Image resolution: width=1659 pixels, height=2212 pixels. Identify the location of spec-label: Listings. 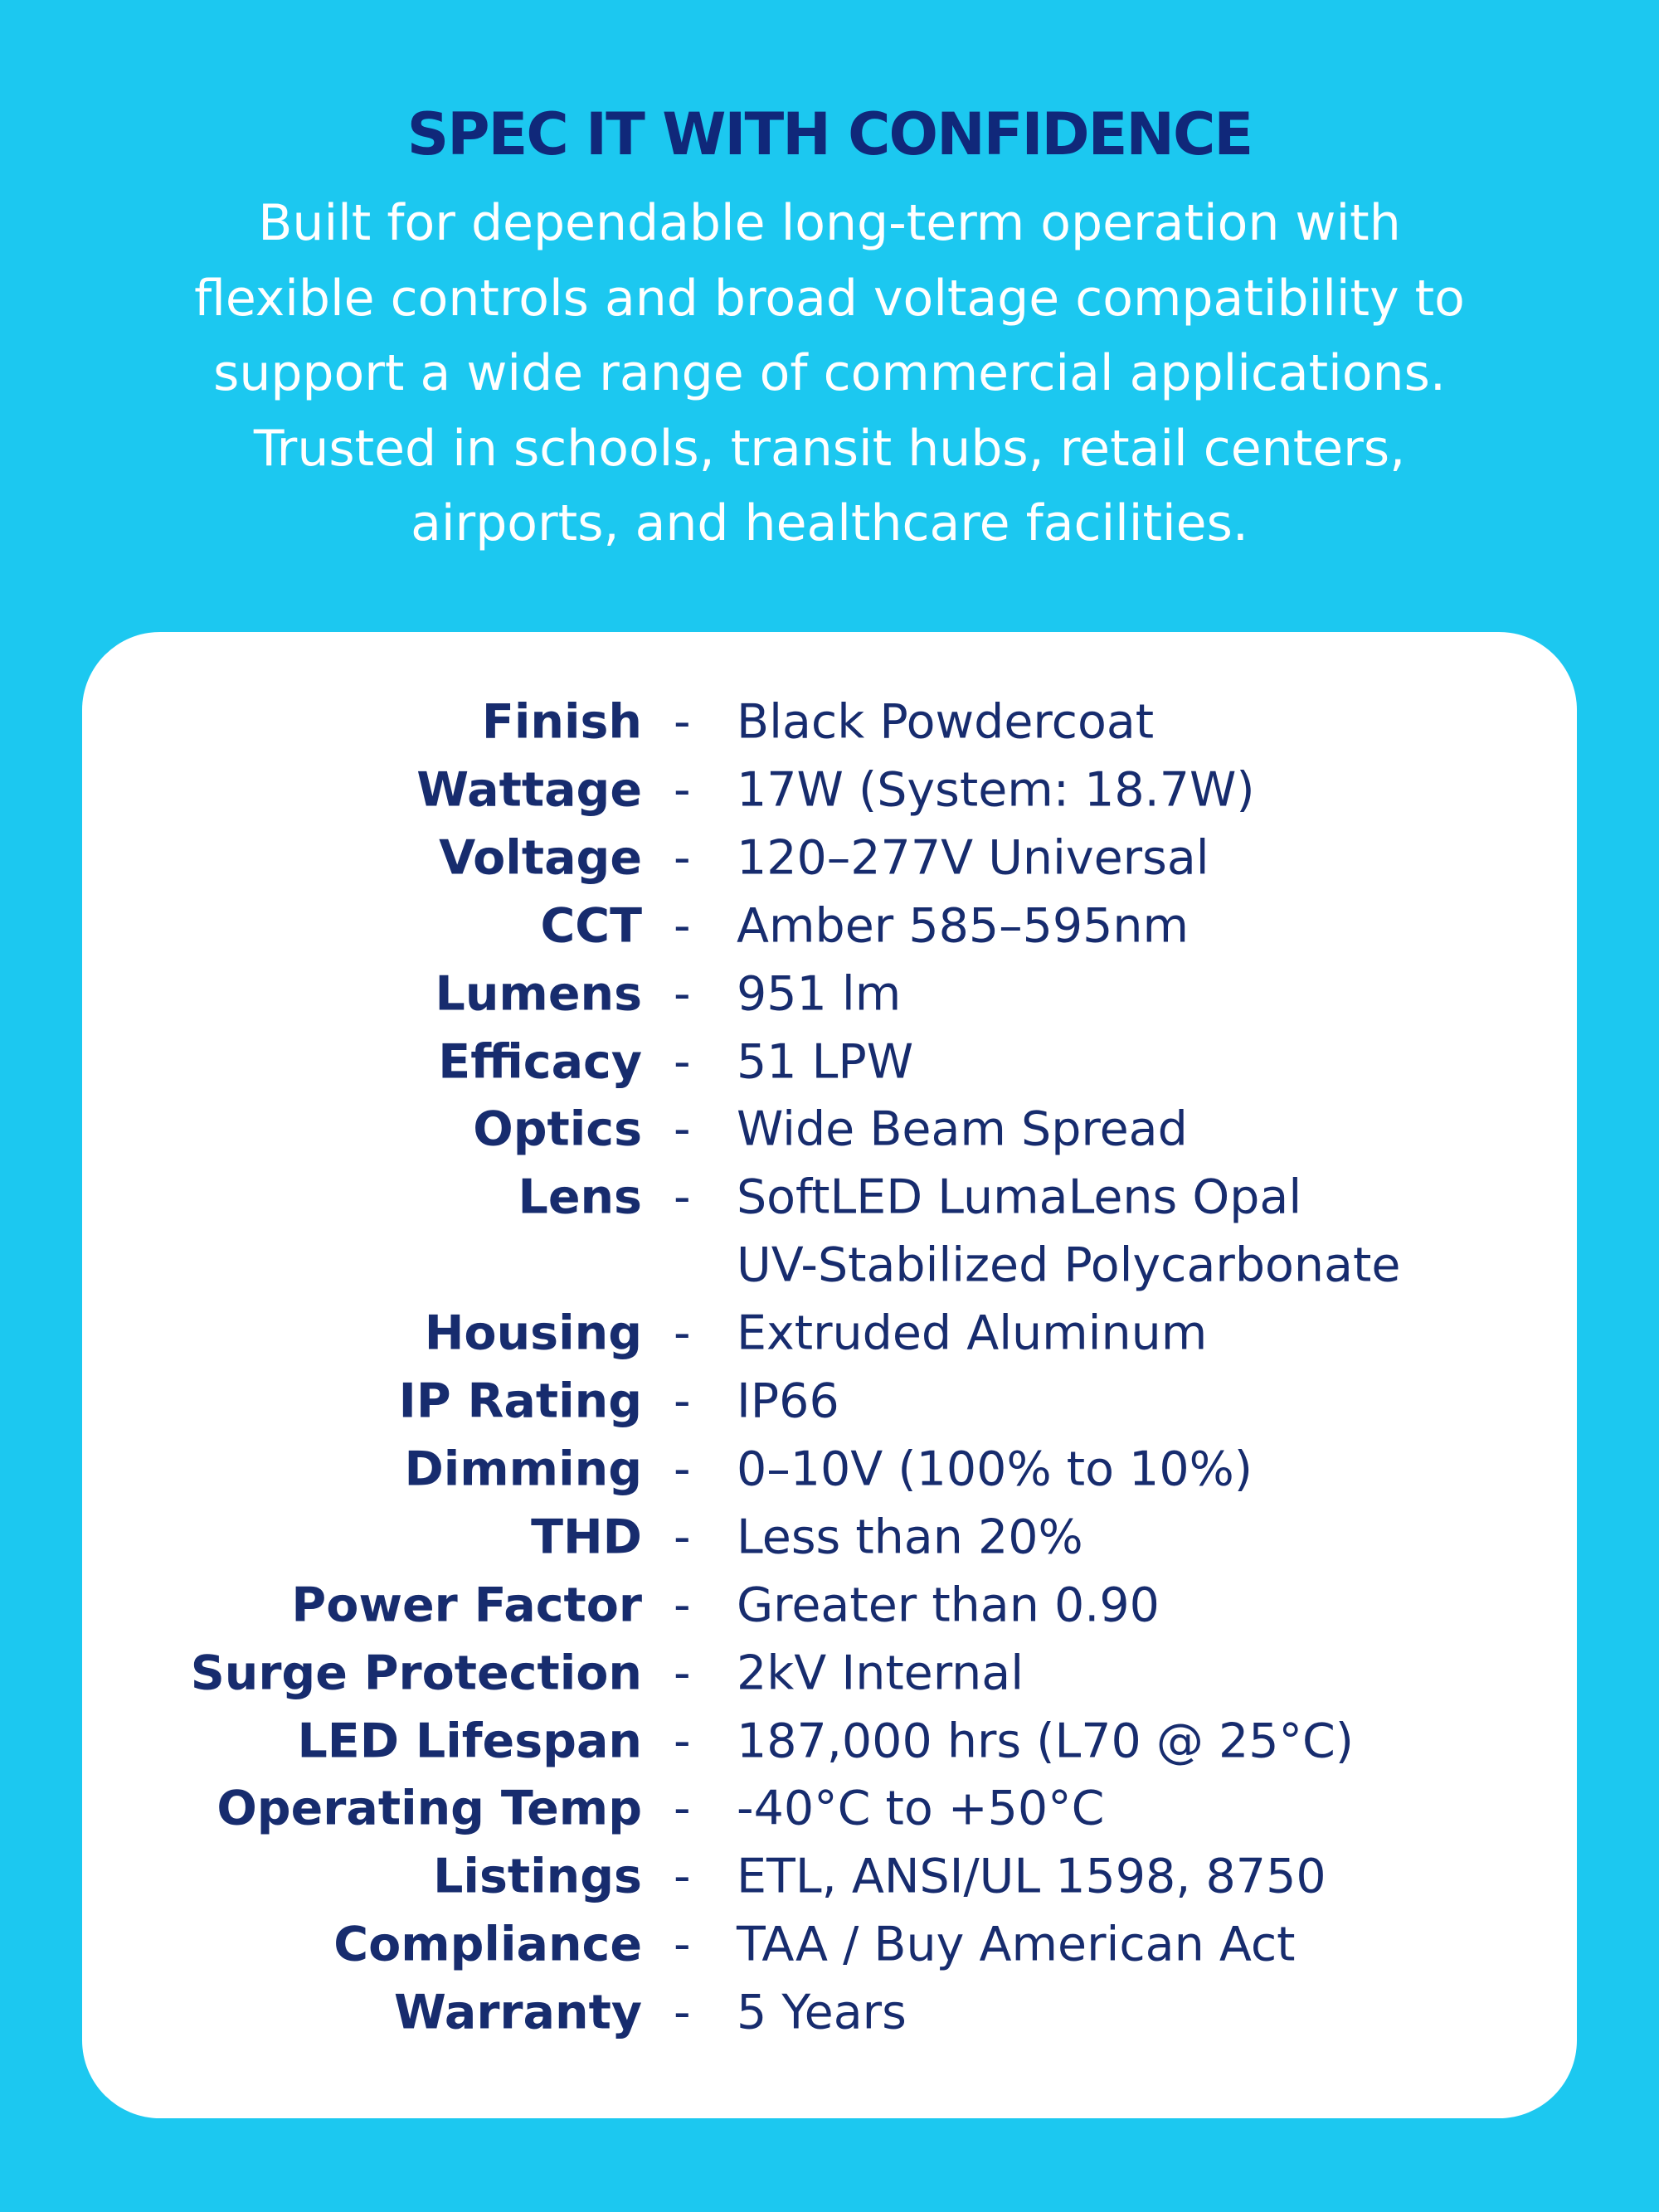
(537, 1876).